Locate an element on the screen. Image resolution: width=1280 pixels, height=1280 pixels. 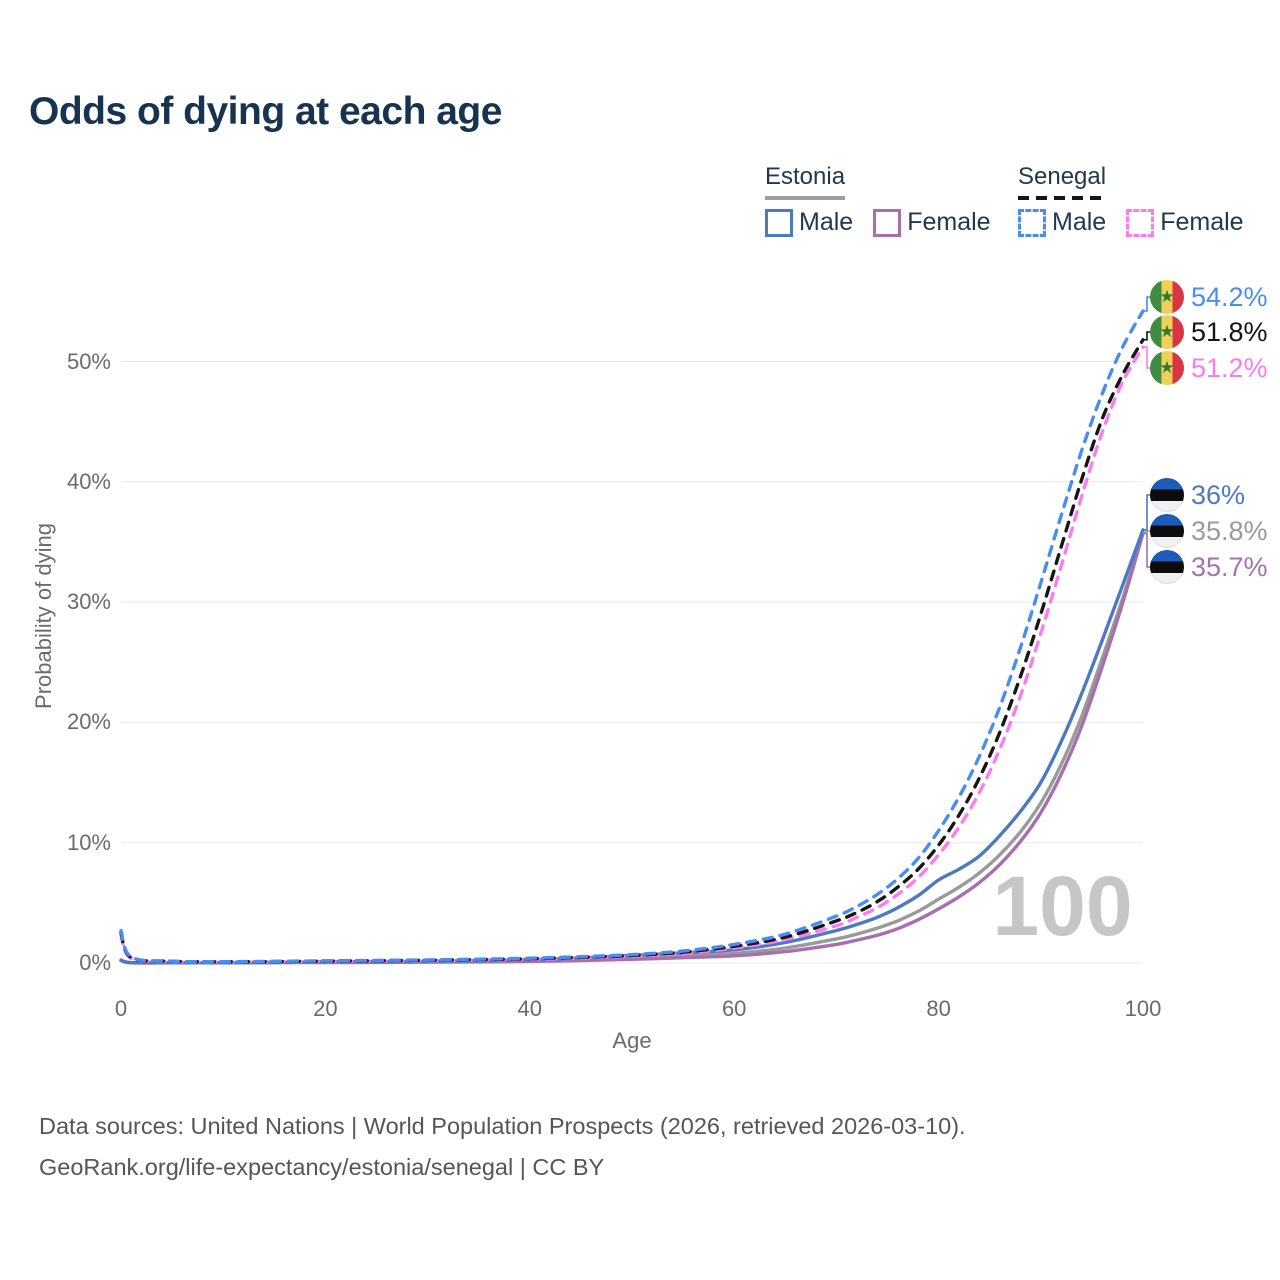
x-tick-label: 80 is located at coordinates (938, 1008).